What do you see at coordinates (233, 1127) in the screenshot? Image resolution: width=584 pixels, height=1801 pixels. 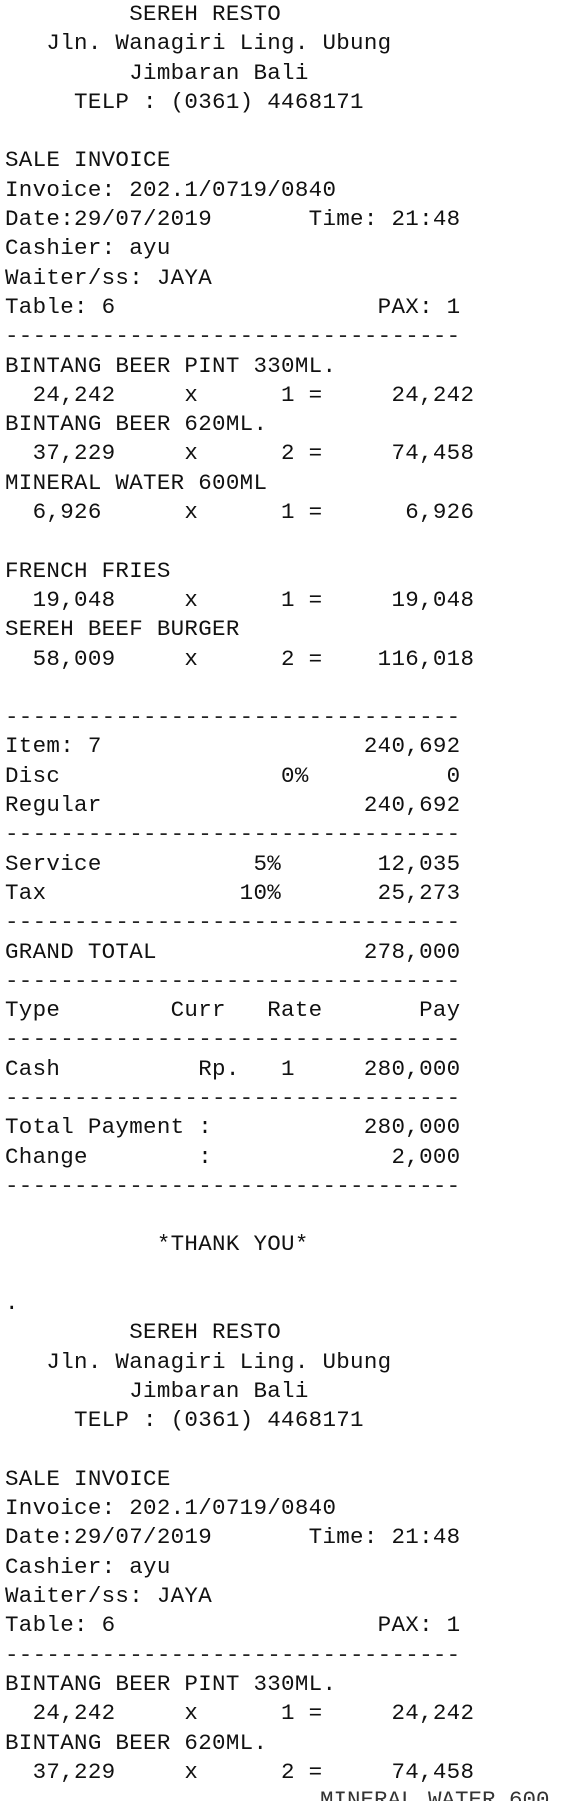 I see `receipt-line: Total Payment : 280,000` at bounding box center [233, 1127].